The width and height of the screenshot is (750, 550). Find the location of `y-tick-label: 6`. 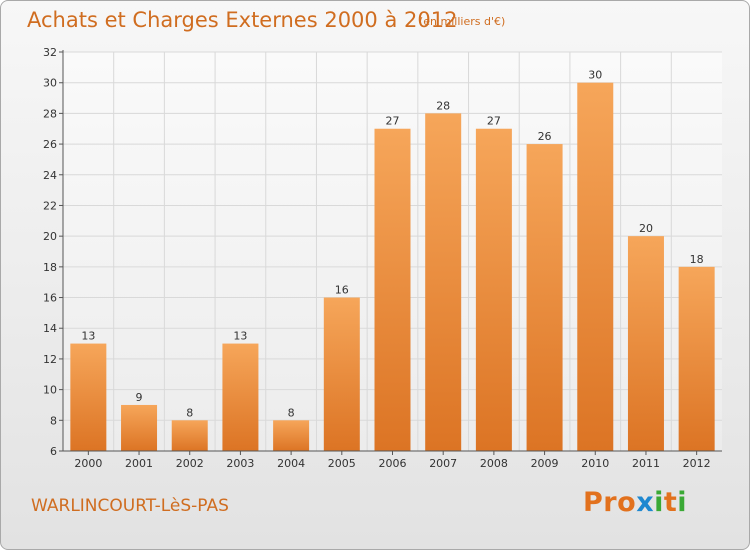

y-tick-label: 6 is located at coordinates (53, 451).